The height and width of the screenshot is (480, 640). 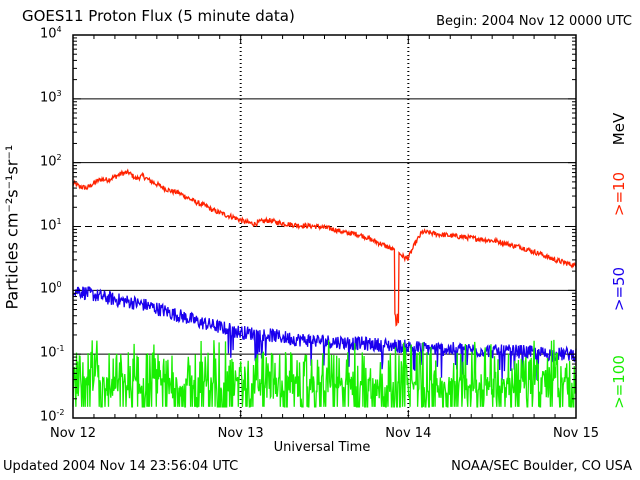 I want to click on x-tick-label: Nov 12, so click(x=73, y=433).